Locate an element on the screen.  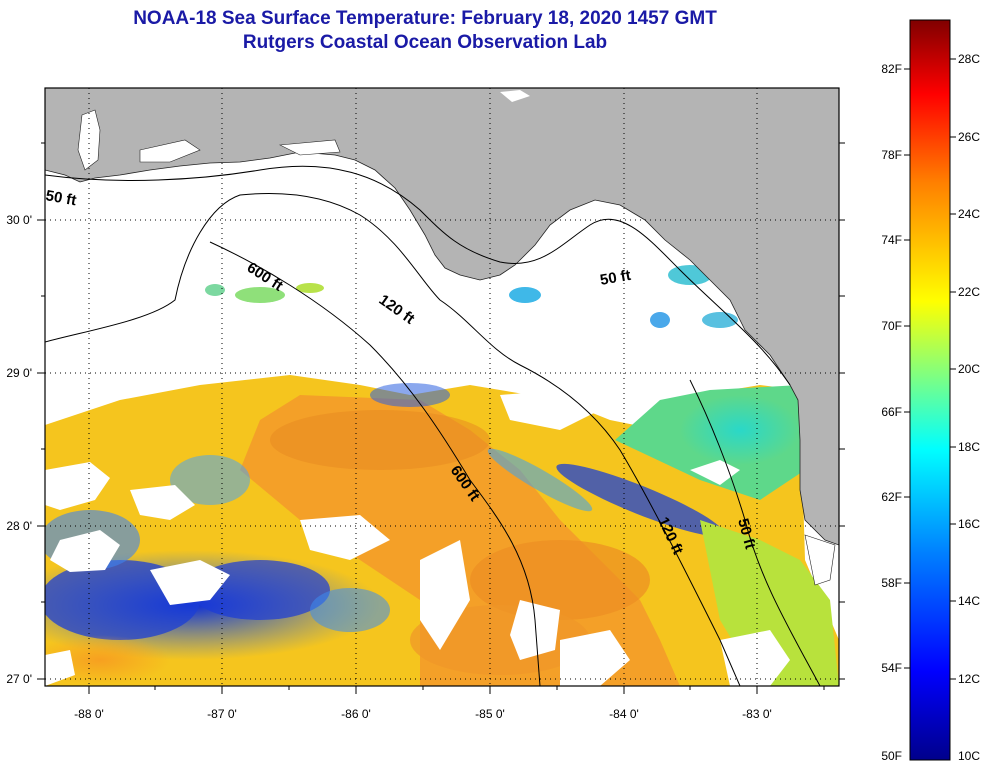
colorbar-f-label: 54F is located at coordinates (891, 668).